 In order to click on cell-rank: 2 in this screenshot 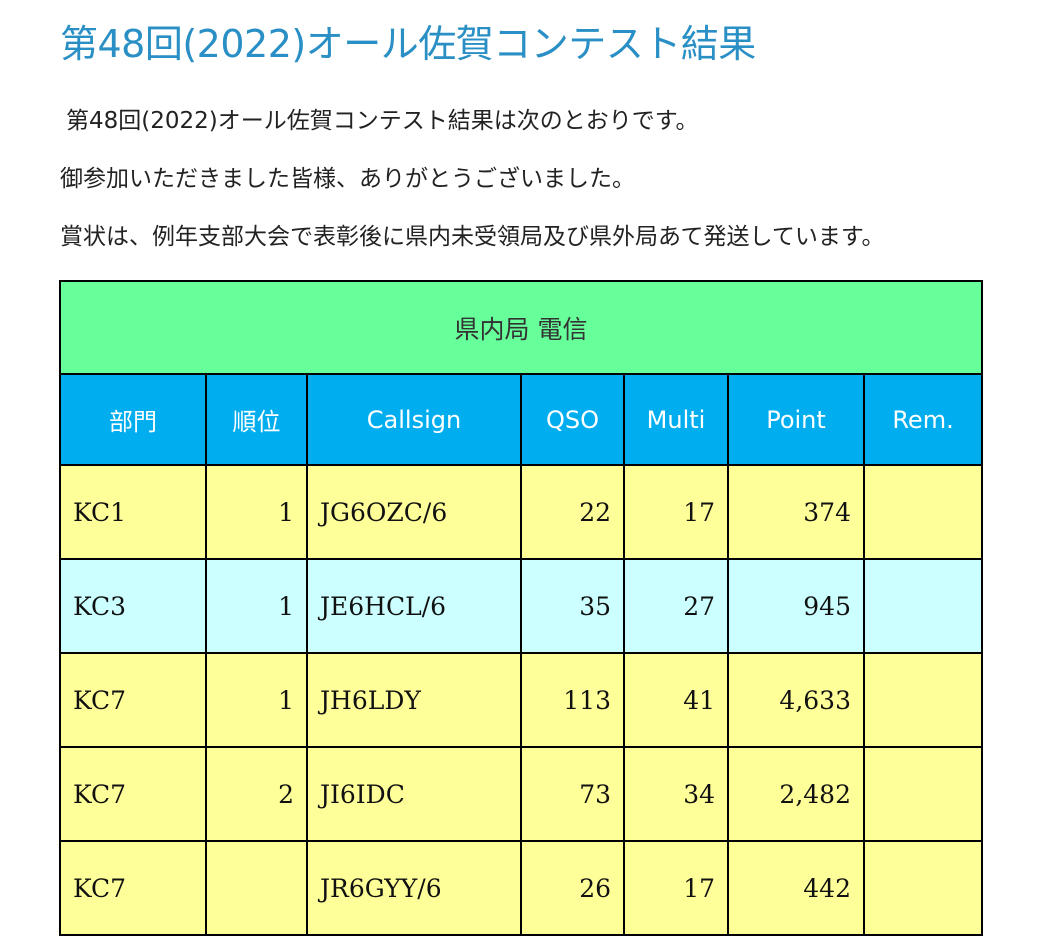, I will do `click(256, 794)`.